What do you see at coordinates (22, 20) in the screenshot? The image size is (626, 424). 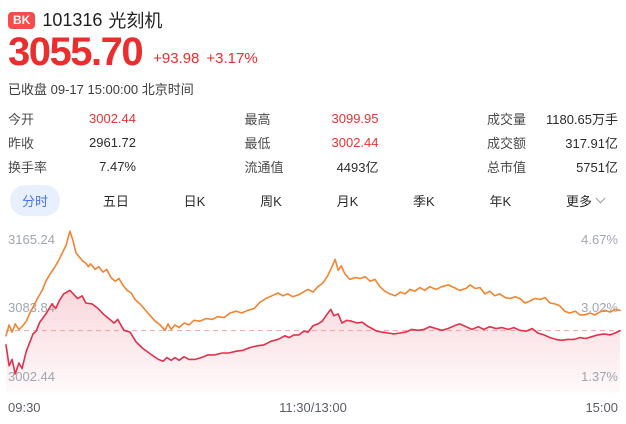 I see `bk-badge: BK` at bounding box center [22, 20].